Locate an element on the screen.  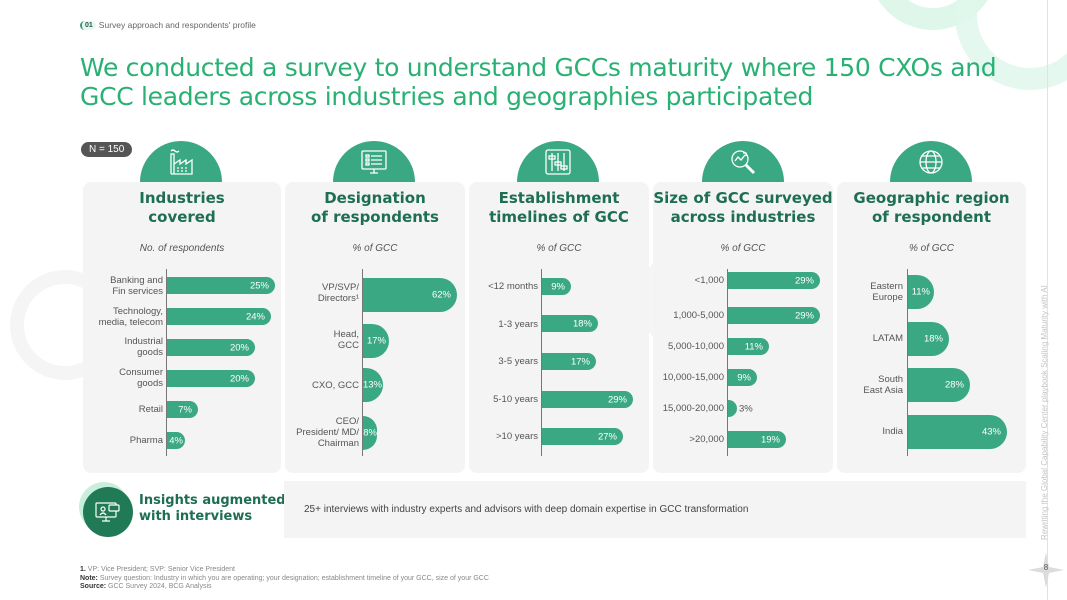
section-label: Survey approach and respondents' profile is located at coordinates (177, 25).